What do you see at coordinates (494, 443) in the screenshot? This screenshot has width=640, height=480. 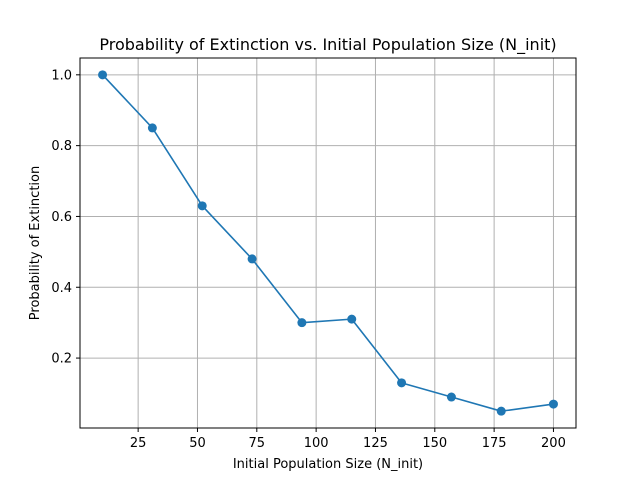 I see `x-tick-label: 175` at bounding box center [494, 443].